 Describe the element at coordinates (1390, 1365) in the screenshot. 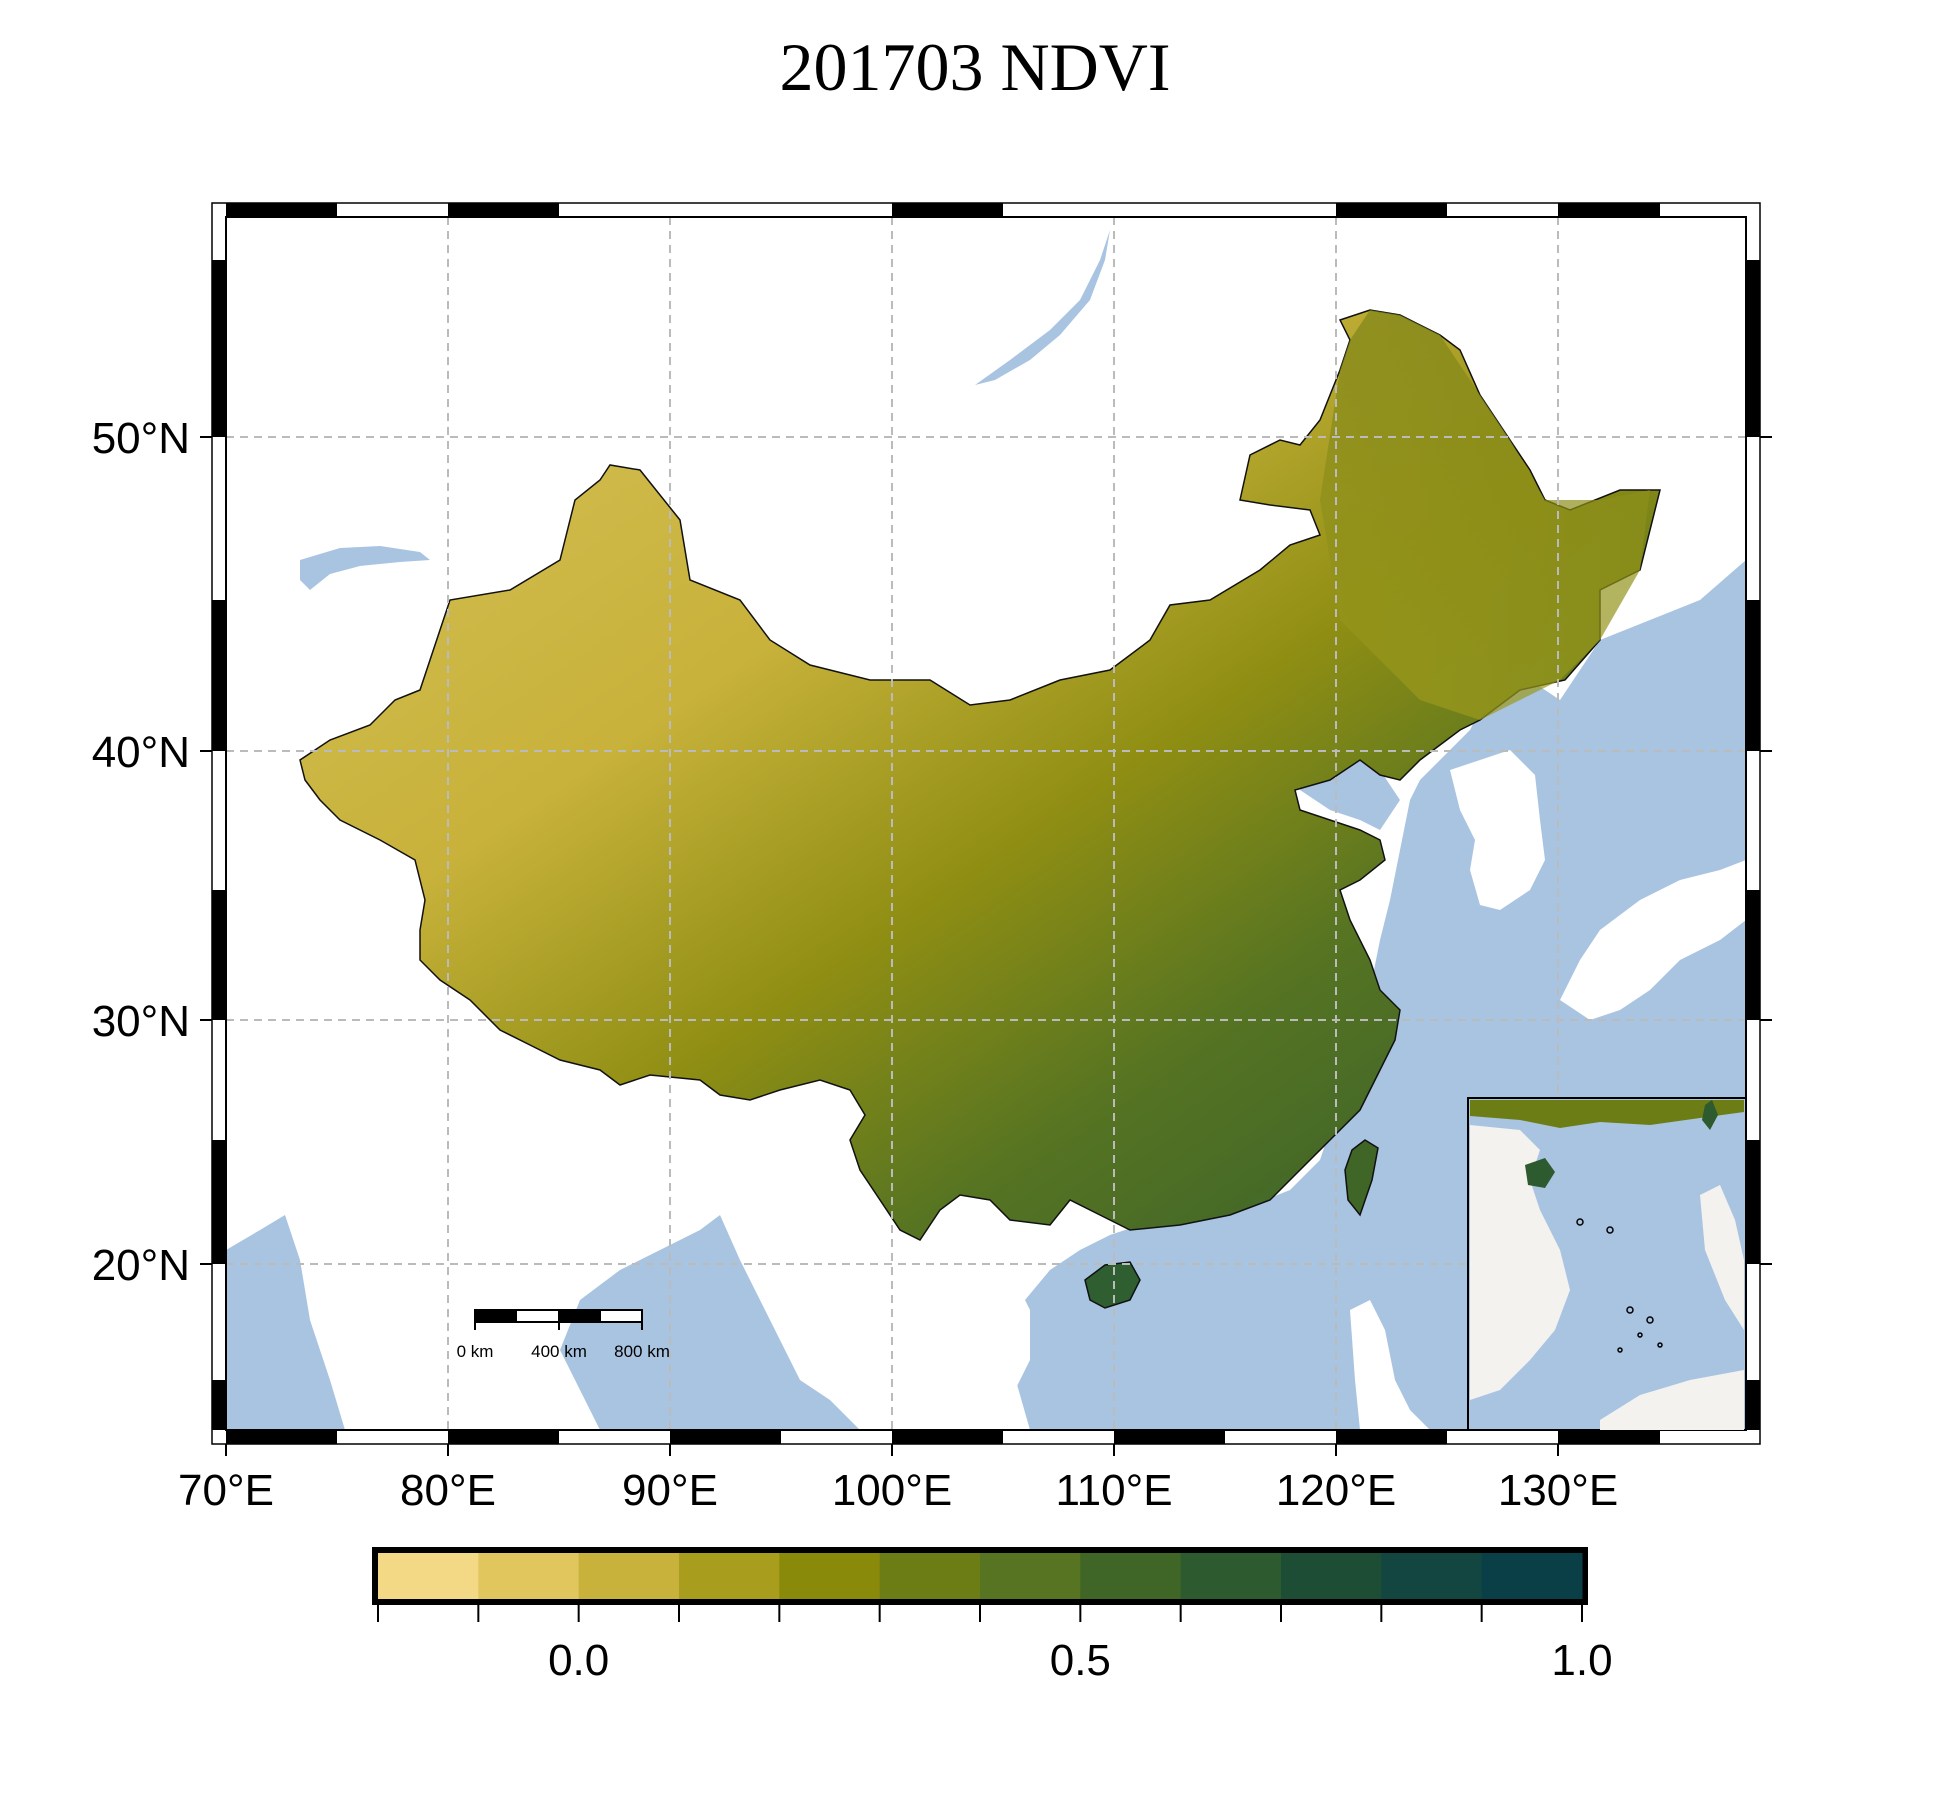

I see `philippines` at that location.